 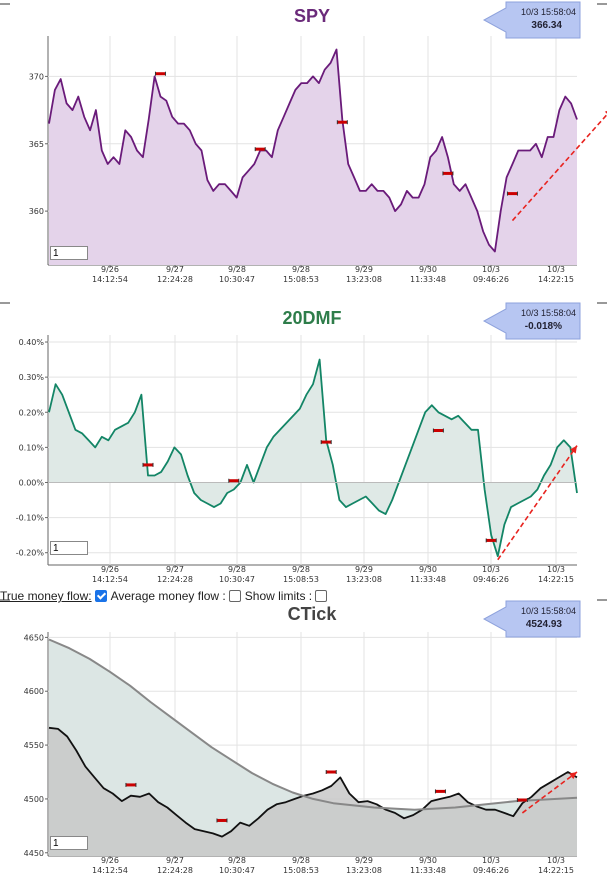 What do you see at coordinates (36, 211) in the screenshot?
I see `y-tick-label: 360` at bounding box center [36, 211].